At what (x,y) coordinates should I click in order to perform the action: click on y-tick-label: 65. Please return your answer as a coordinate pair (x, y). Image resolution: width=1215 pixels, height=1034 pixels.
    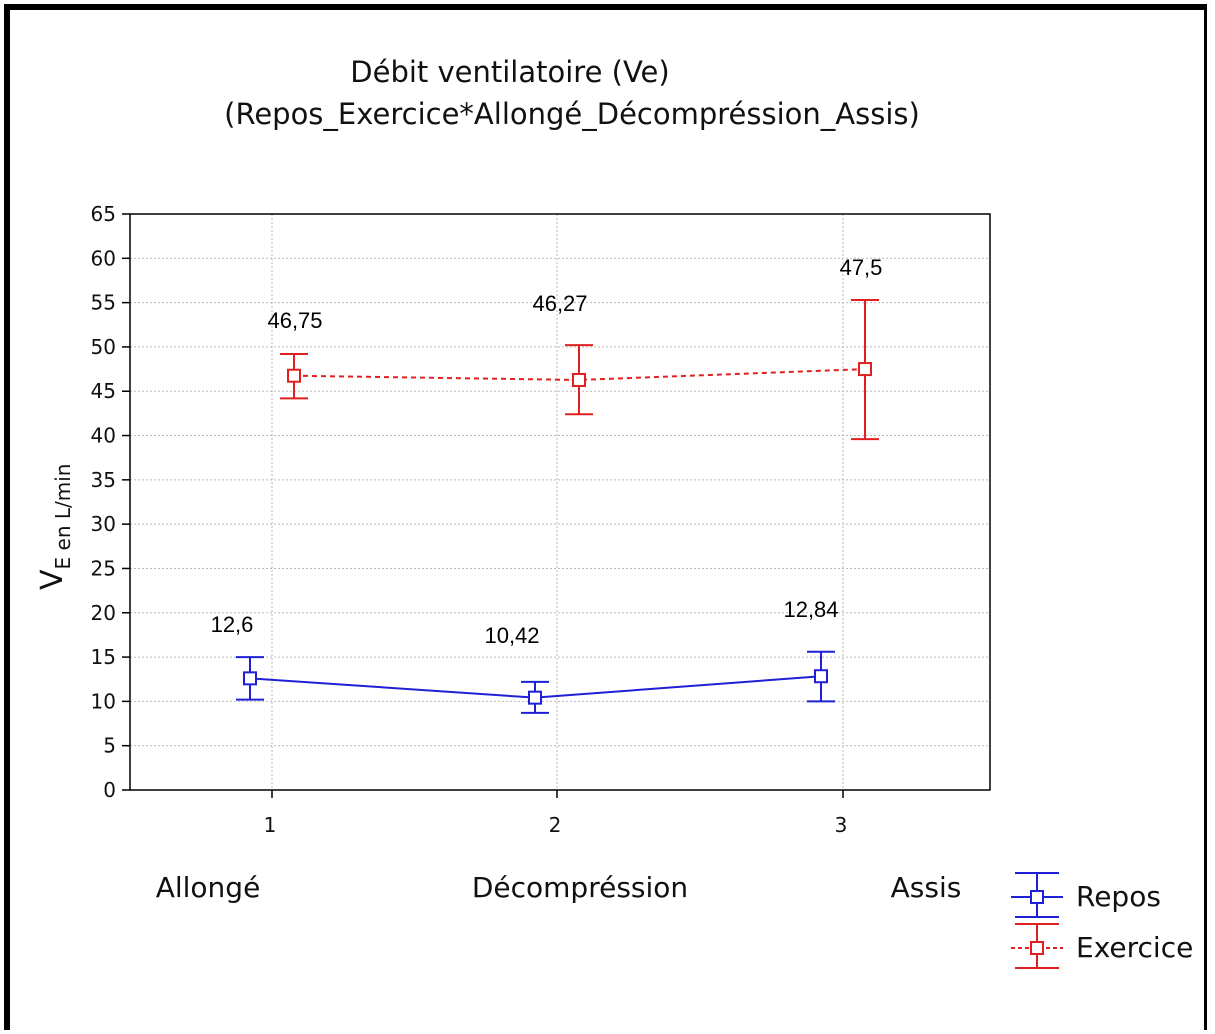
    Looking at the image, I should click on (103, 214).